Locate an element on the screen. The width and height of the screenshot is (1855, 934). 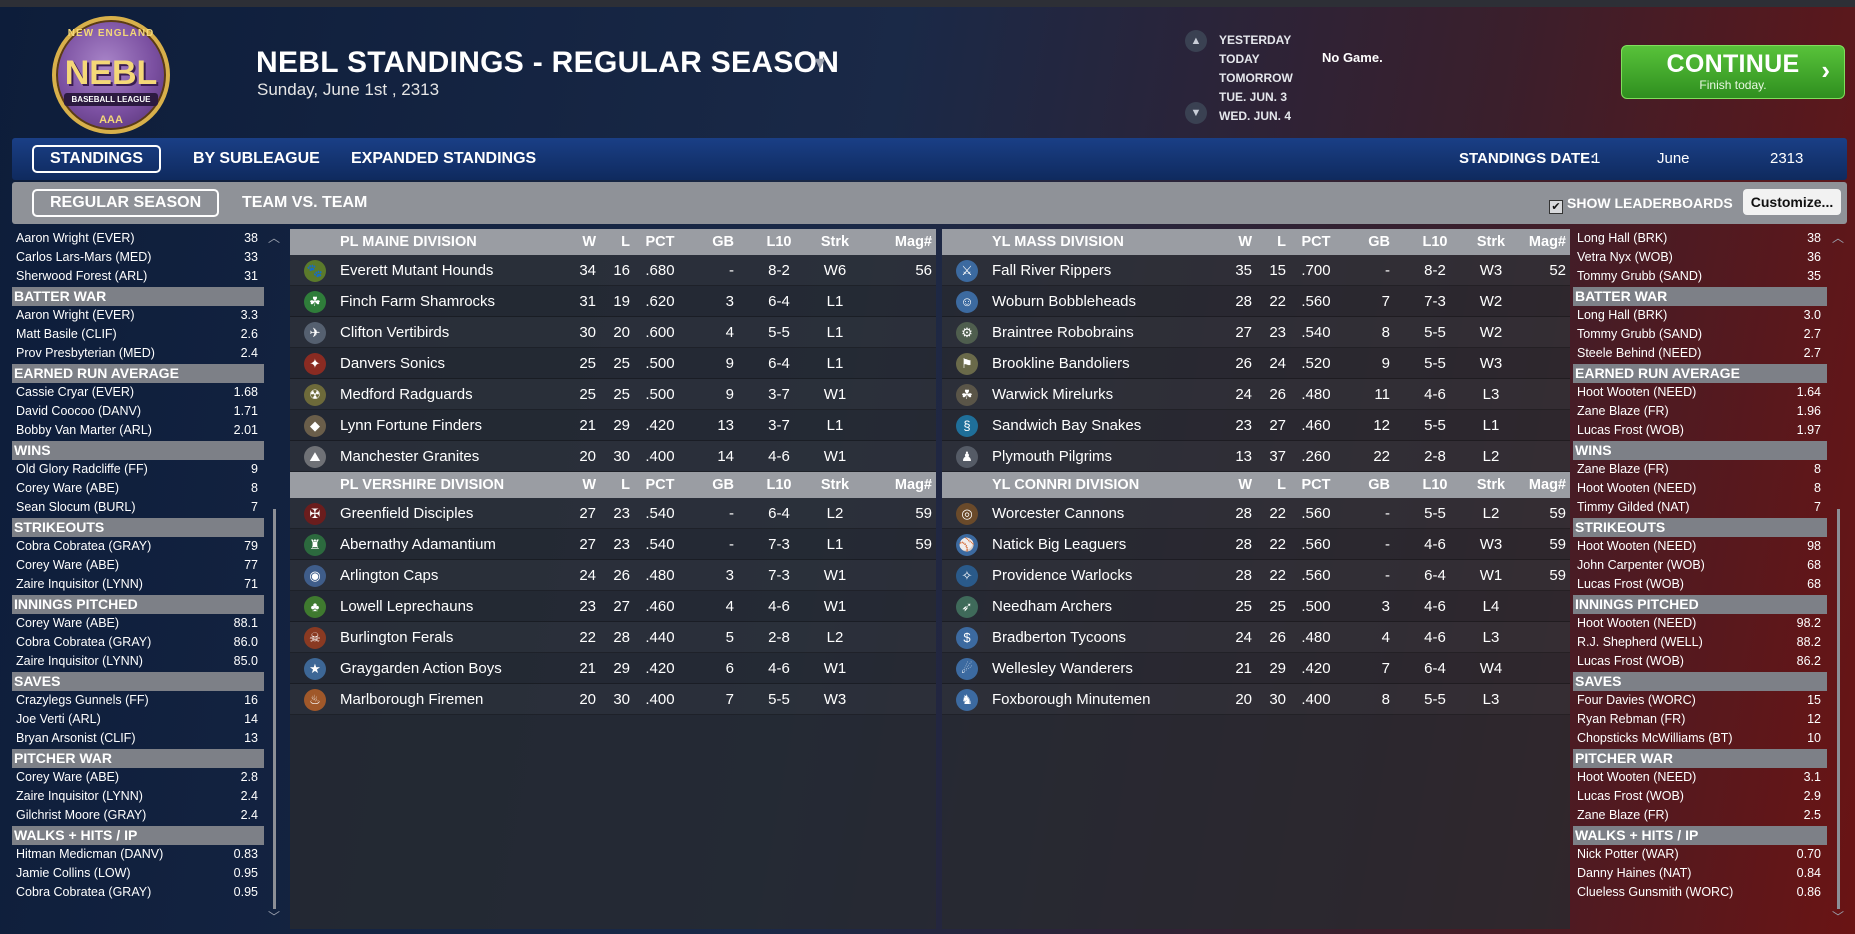
leaderboard-row: Old Glory Radcliffe (FF) 9 is located at coordinates (138, 469).